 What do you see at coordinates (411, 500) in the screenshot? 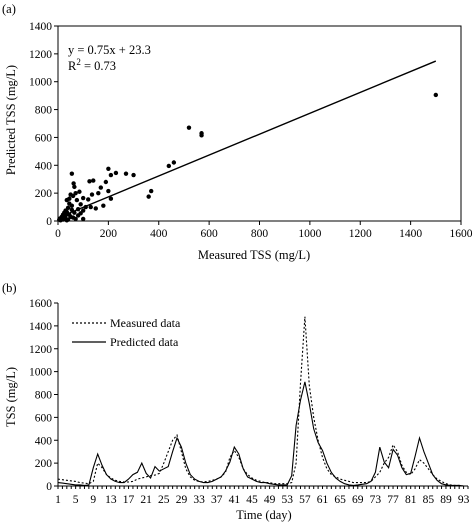
I see `panel-b-xtick-label-20: 81` at bounding box center [411, 500].